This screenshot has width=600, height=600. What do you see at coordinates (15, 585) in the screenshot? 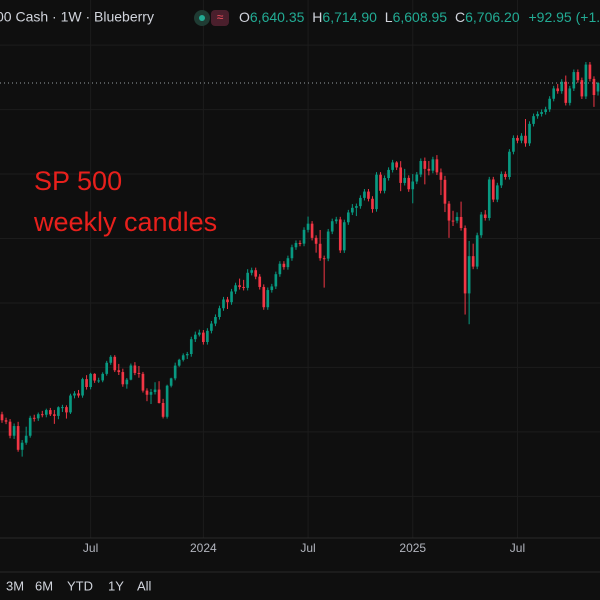
I see `range-button: 3M` at bounding box center [15, 585].